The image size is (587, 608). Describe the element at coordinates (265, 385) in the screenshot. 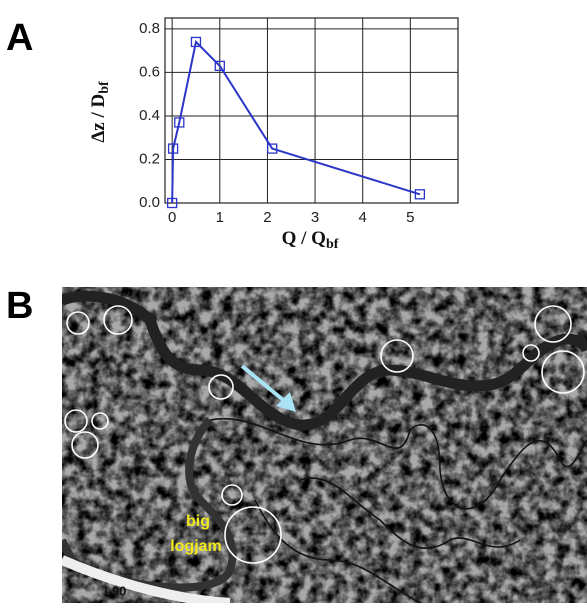

I see `arrow` at that location.